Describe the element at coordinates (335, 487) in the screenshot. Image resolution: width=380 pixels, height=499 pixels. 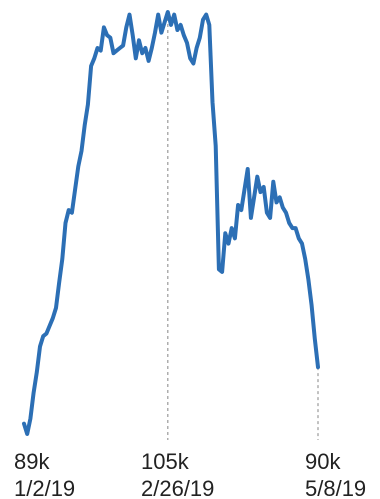
I see `annotation-end-date: 5/8/19` at that location.